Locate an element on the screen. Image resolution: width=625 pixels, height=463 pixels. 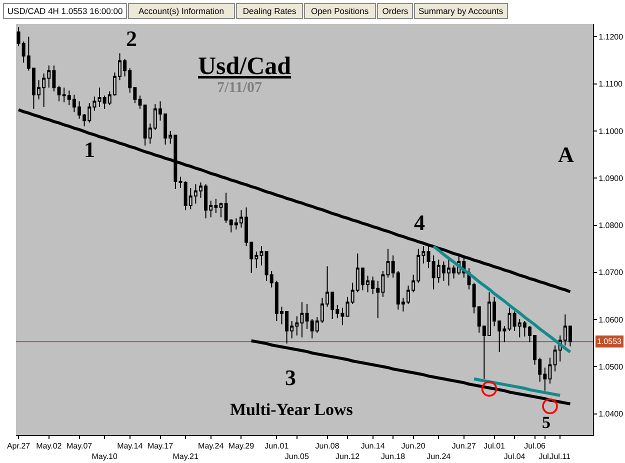
x-tick-label: Jun.14 is located at coordinates (373, 446).